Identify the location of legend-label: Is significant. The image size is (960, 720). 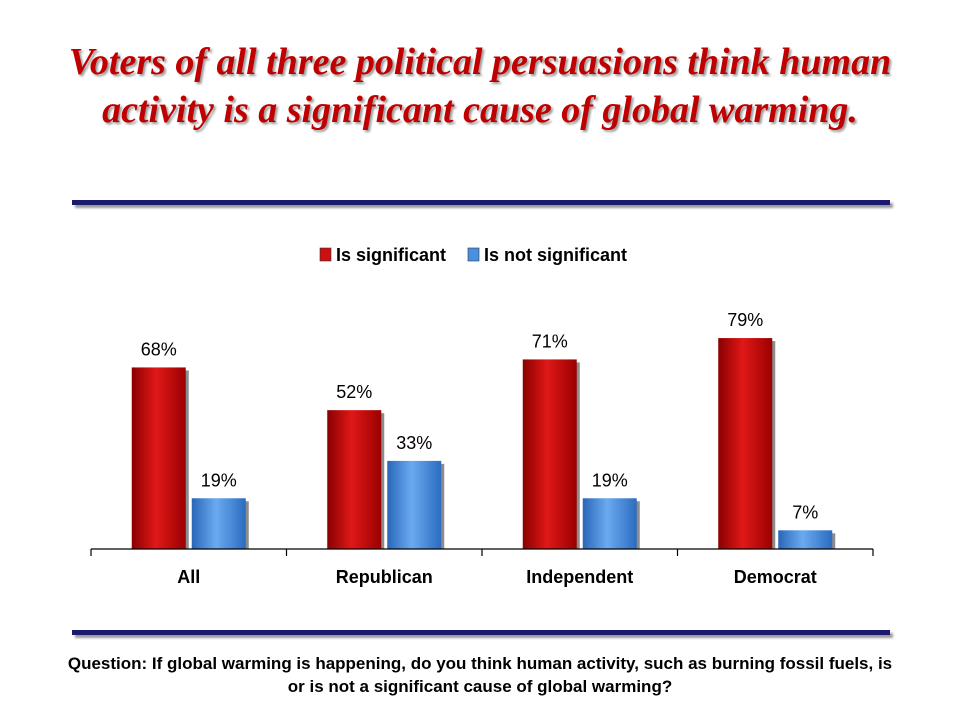
(391, 255).